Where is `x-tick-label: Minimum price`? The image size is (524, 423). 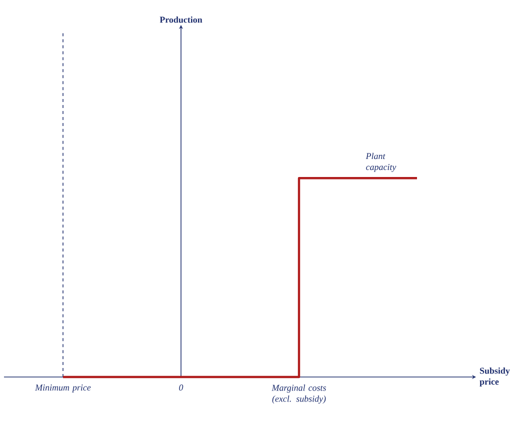 x-tick-label: Minimum price is located at coordinates (63, 388).